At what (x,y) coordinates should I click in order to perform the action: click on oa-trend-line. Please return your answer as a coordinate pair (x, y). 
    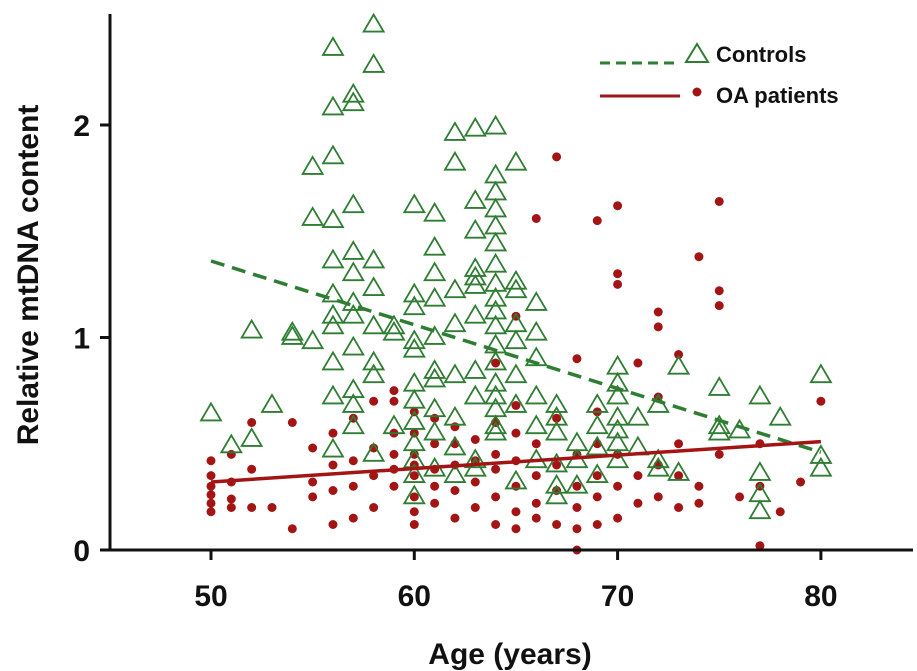
    Looking at the image, I should click on (516, 461).